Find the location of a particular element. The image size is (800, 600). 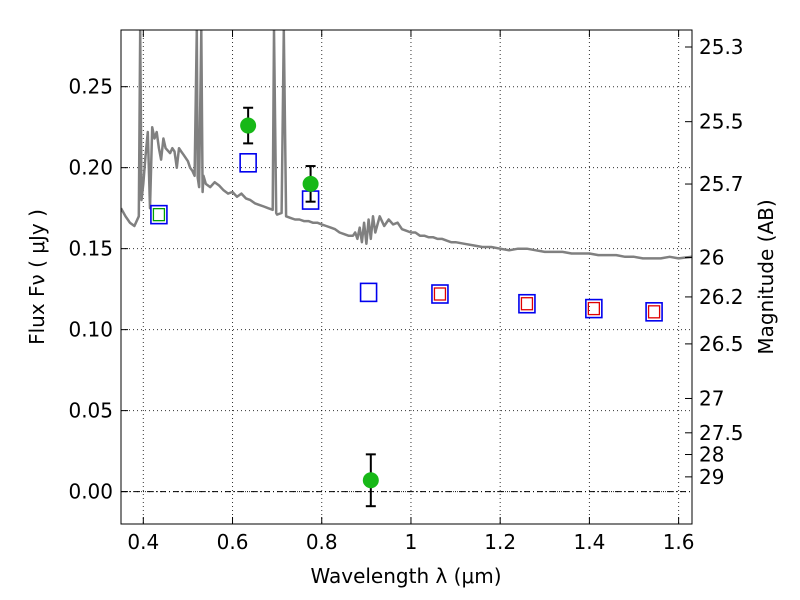

right-tick-label: 27.5 is located at coordinates (721, 433).